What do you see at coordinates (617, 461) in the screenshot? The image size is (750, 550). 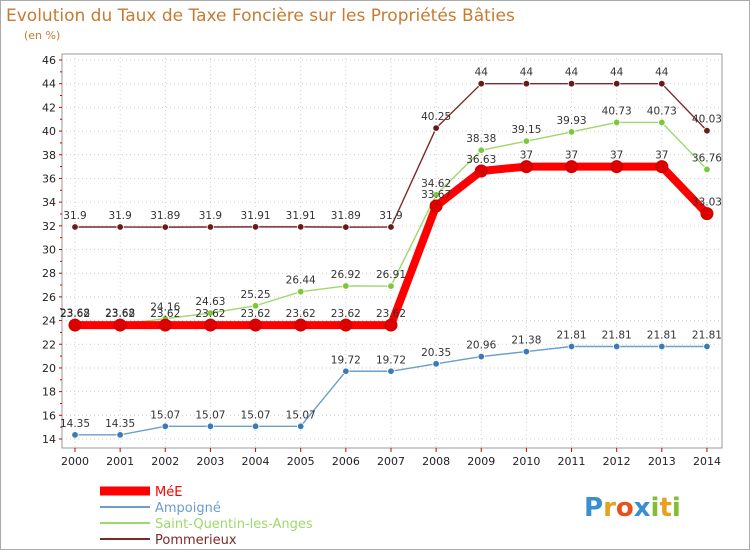 I see `x-tick-label: 2012` at bounding box center [617, 461].